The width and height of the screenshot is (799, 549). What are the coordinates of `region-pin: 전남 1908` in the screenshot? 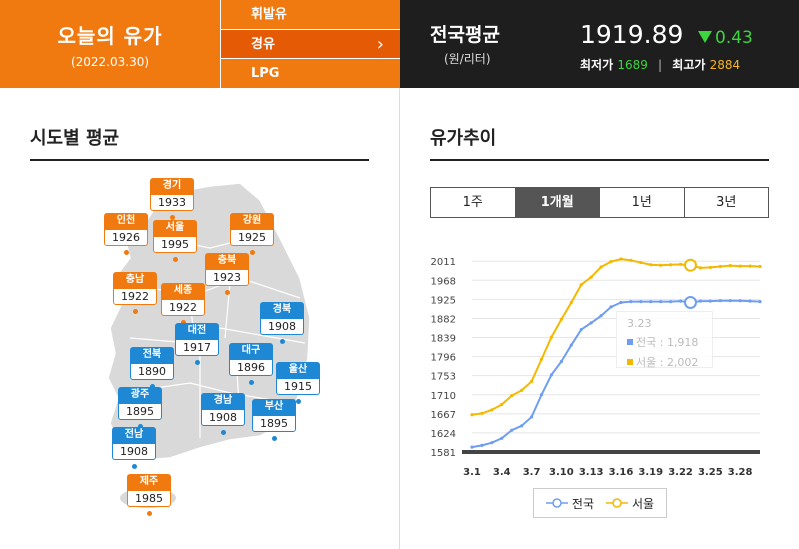 It's located at (134, 448).